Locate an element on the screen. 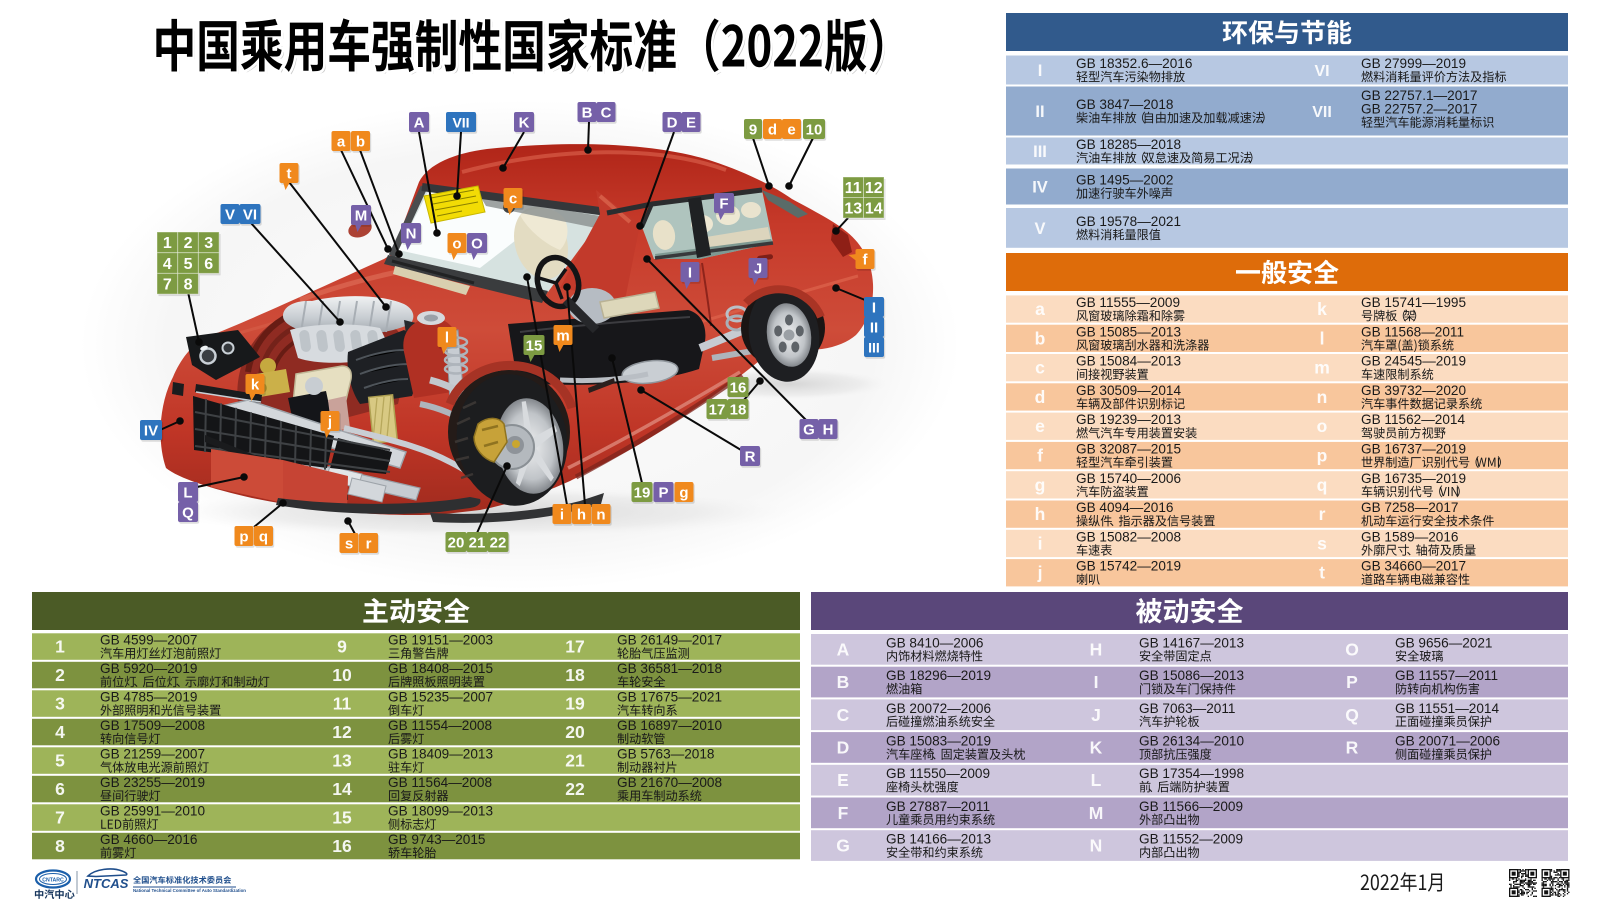 This screenshot has width=1600, height=900. svg-text: III is located at coordinates (874, 347).